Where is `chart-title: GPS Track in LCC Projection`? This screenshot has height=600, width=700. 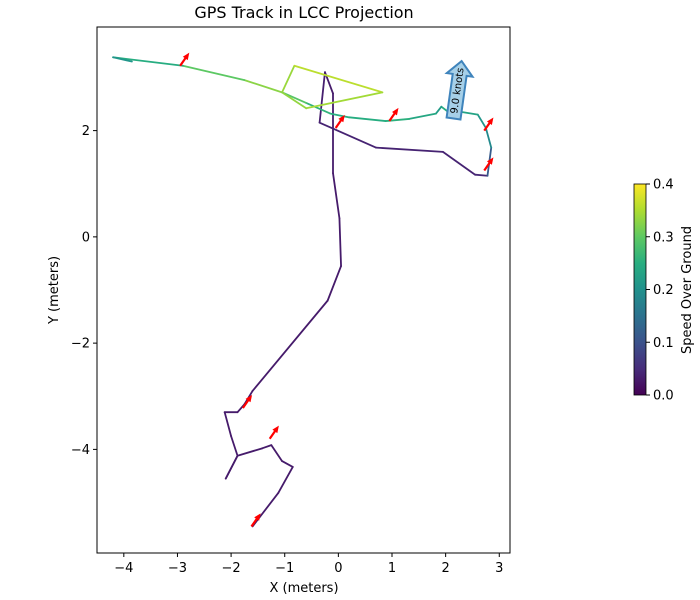 chart-title: GPS Track in LCC Projection is located at coordinates (303, 12).